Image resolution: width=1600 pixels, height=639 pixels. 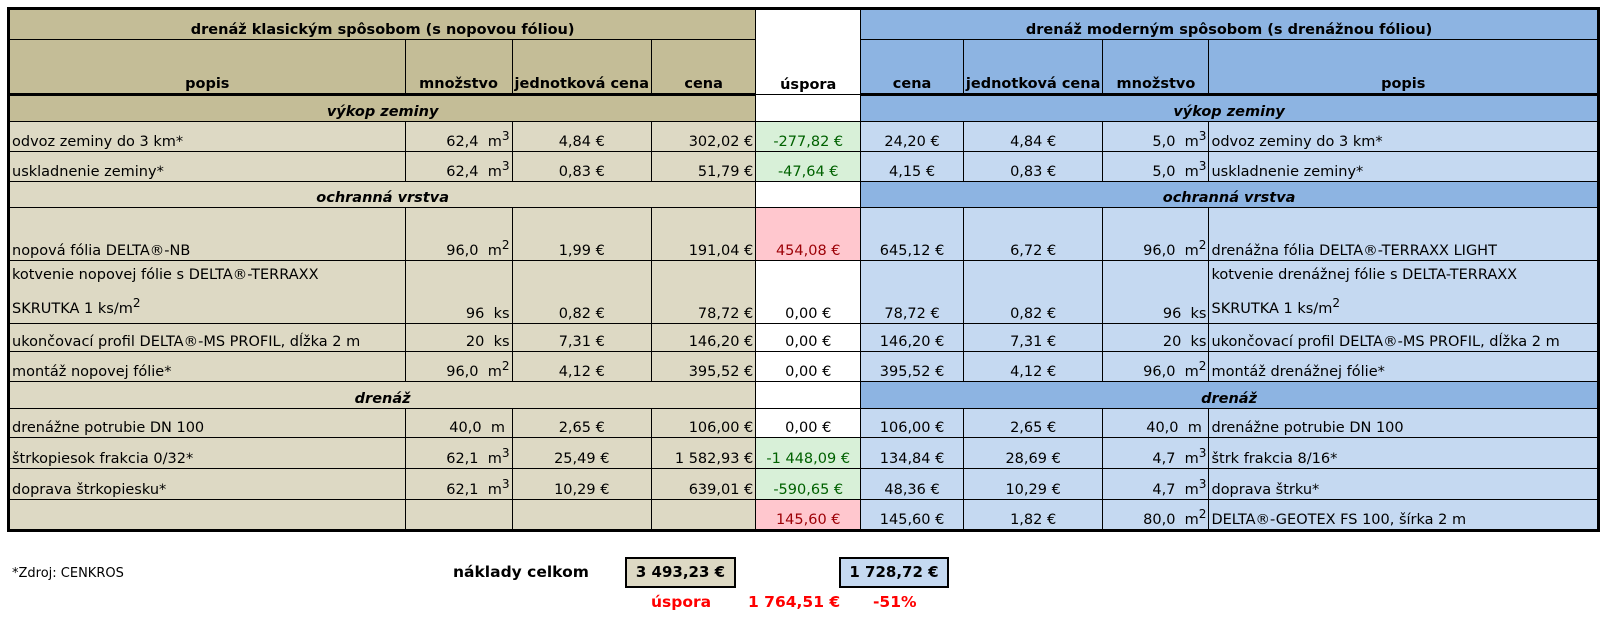 I want to click on qty-value: 80,0, so click(x=1159, y=519).